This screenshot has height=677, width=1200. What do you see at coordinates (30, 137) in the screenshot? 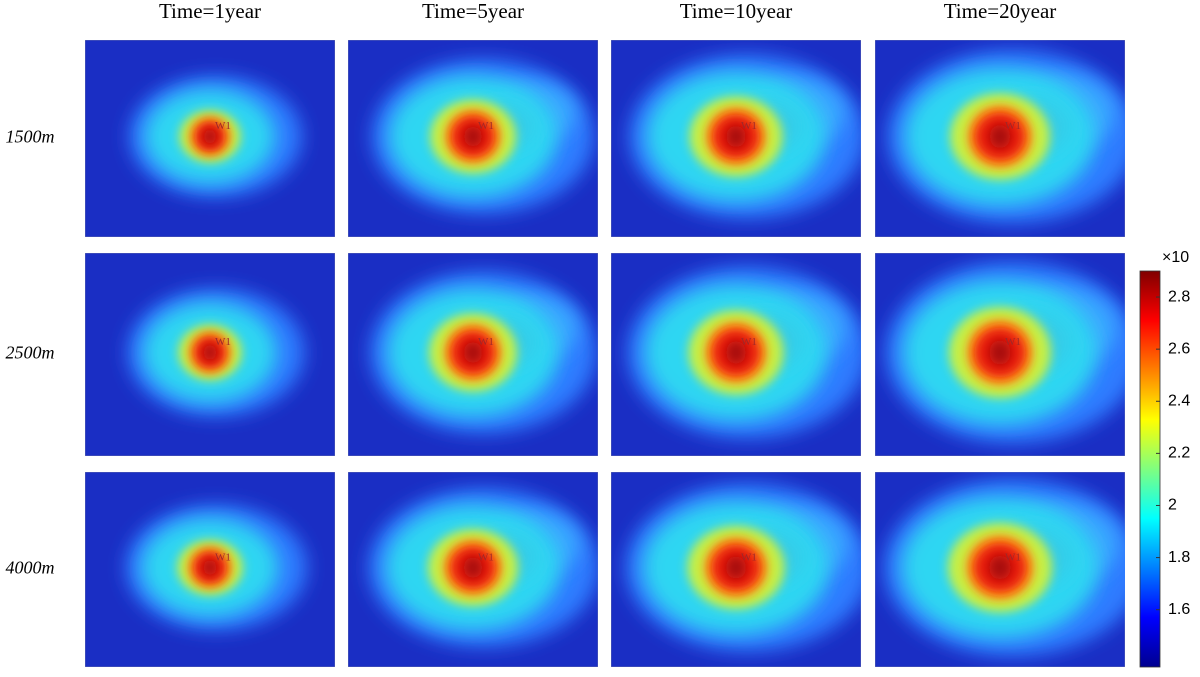
I see `row-label: 1500m` at bounding box center [30, 137].